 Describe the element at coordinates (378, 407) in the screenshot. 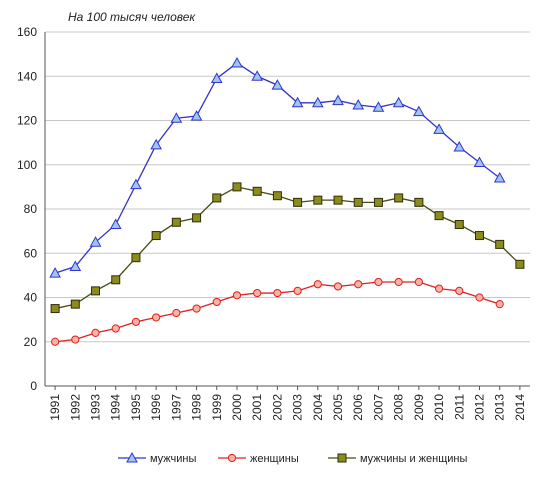

I see `x-tick-label: 2007` at that location.